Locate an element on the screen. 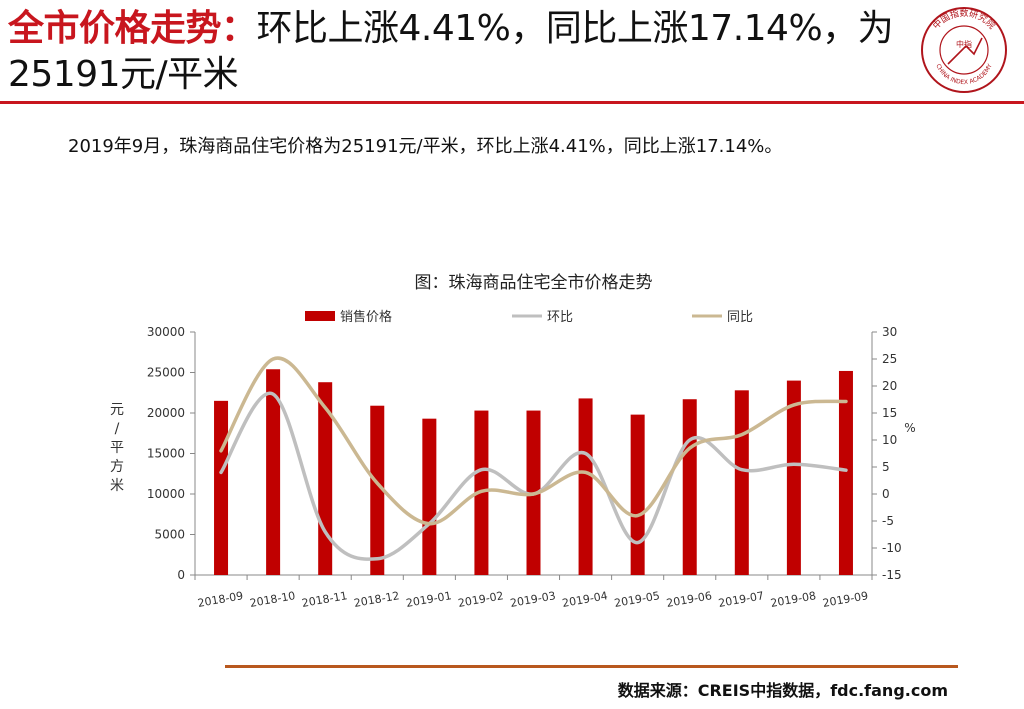  legend-label: 销售价格 is located at coordinates (366, 317).